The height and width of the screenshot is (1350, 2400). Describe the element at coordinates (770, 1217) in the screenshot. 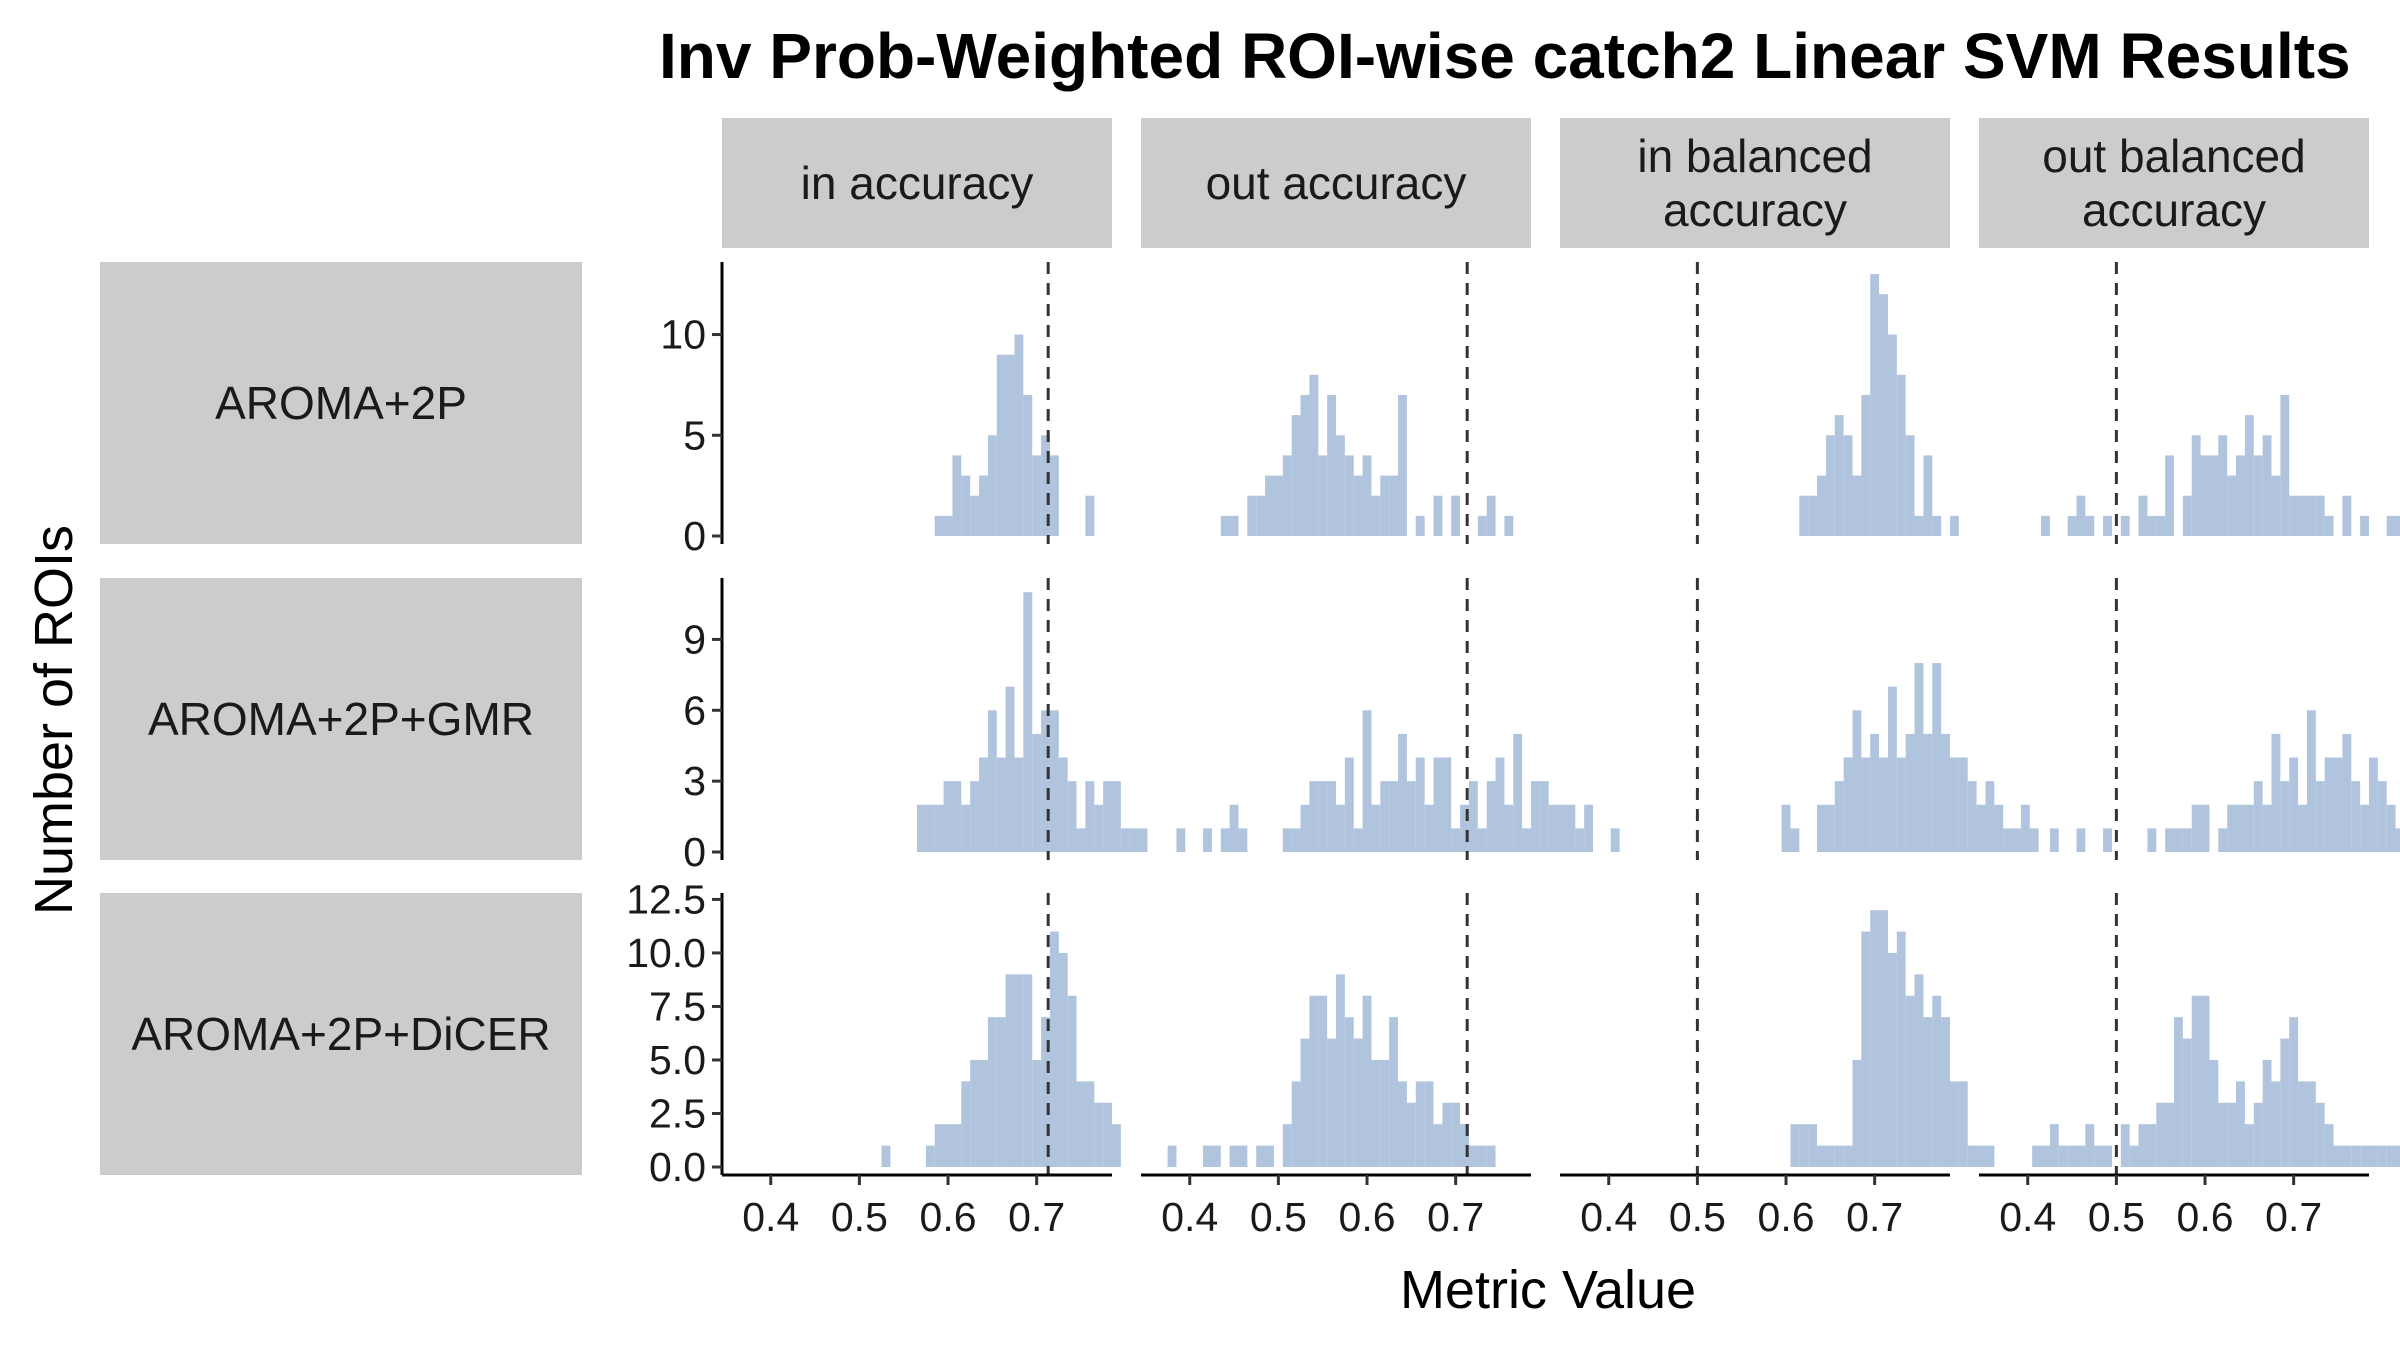

I see `x-tick-label: 0.4` at that location.